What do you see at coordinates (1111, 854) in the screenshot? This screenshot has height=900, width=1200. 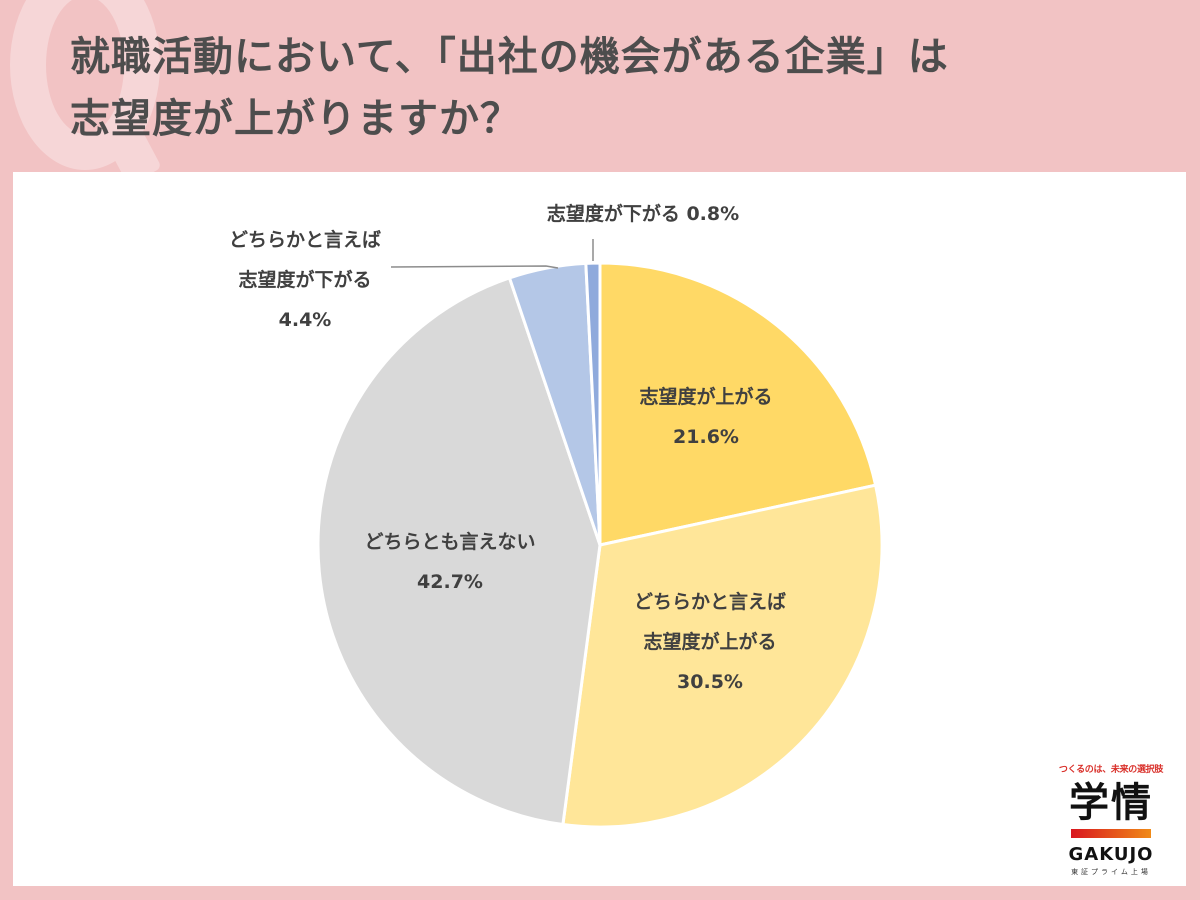 I see `logo-name-en: GAKUJO` at bounding box center [1111, 854].